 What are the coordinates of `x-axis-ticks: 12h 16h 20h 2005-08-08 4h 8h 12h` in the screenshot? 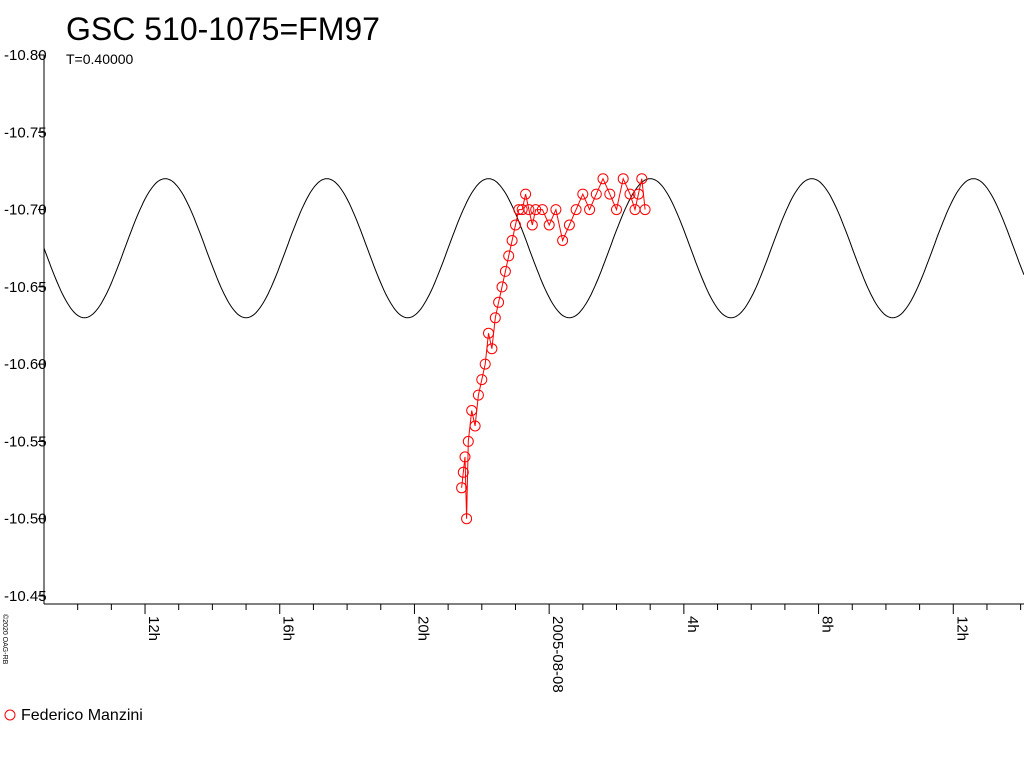 It's located at (549, 648).